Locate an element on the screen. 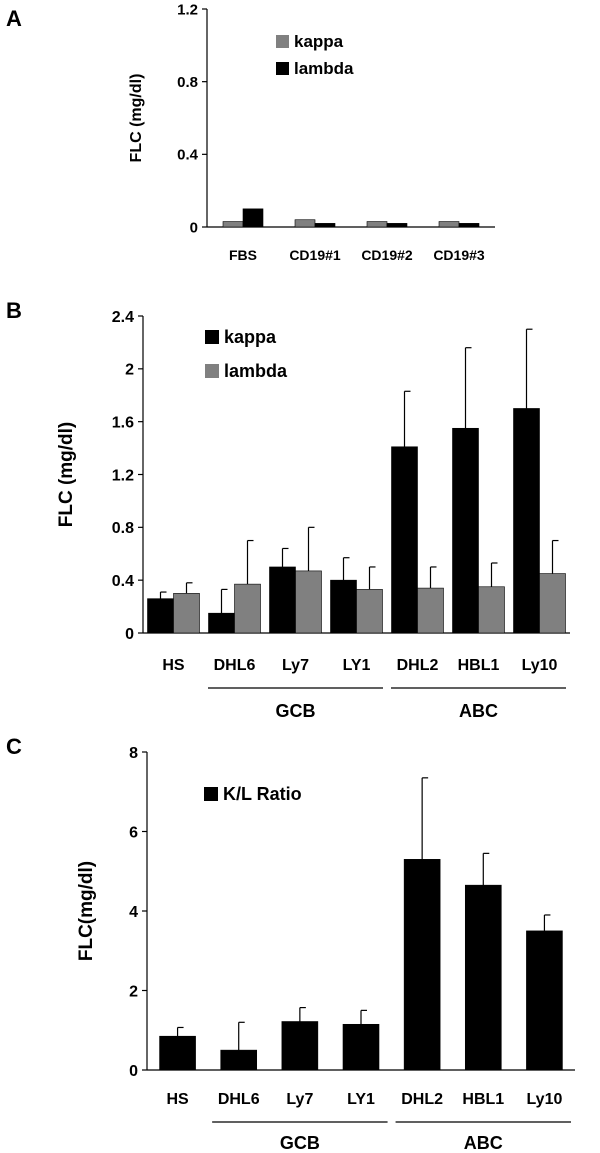  panel-label: B is located at coordinates (14, 310).